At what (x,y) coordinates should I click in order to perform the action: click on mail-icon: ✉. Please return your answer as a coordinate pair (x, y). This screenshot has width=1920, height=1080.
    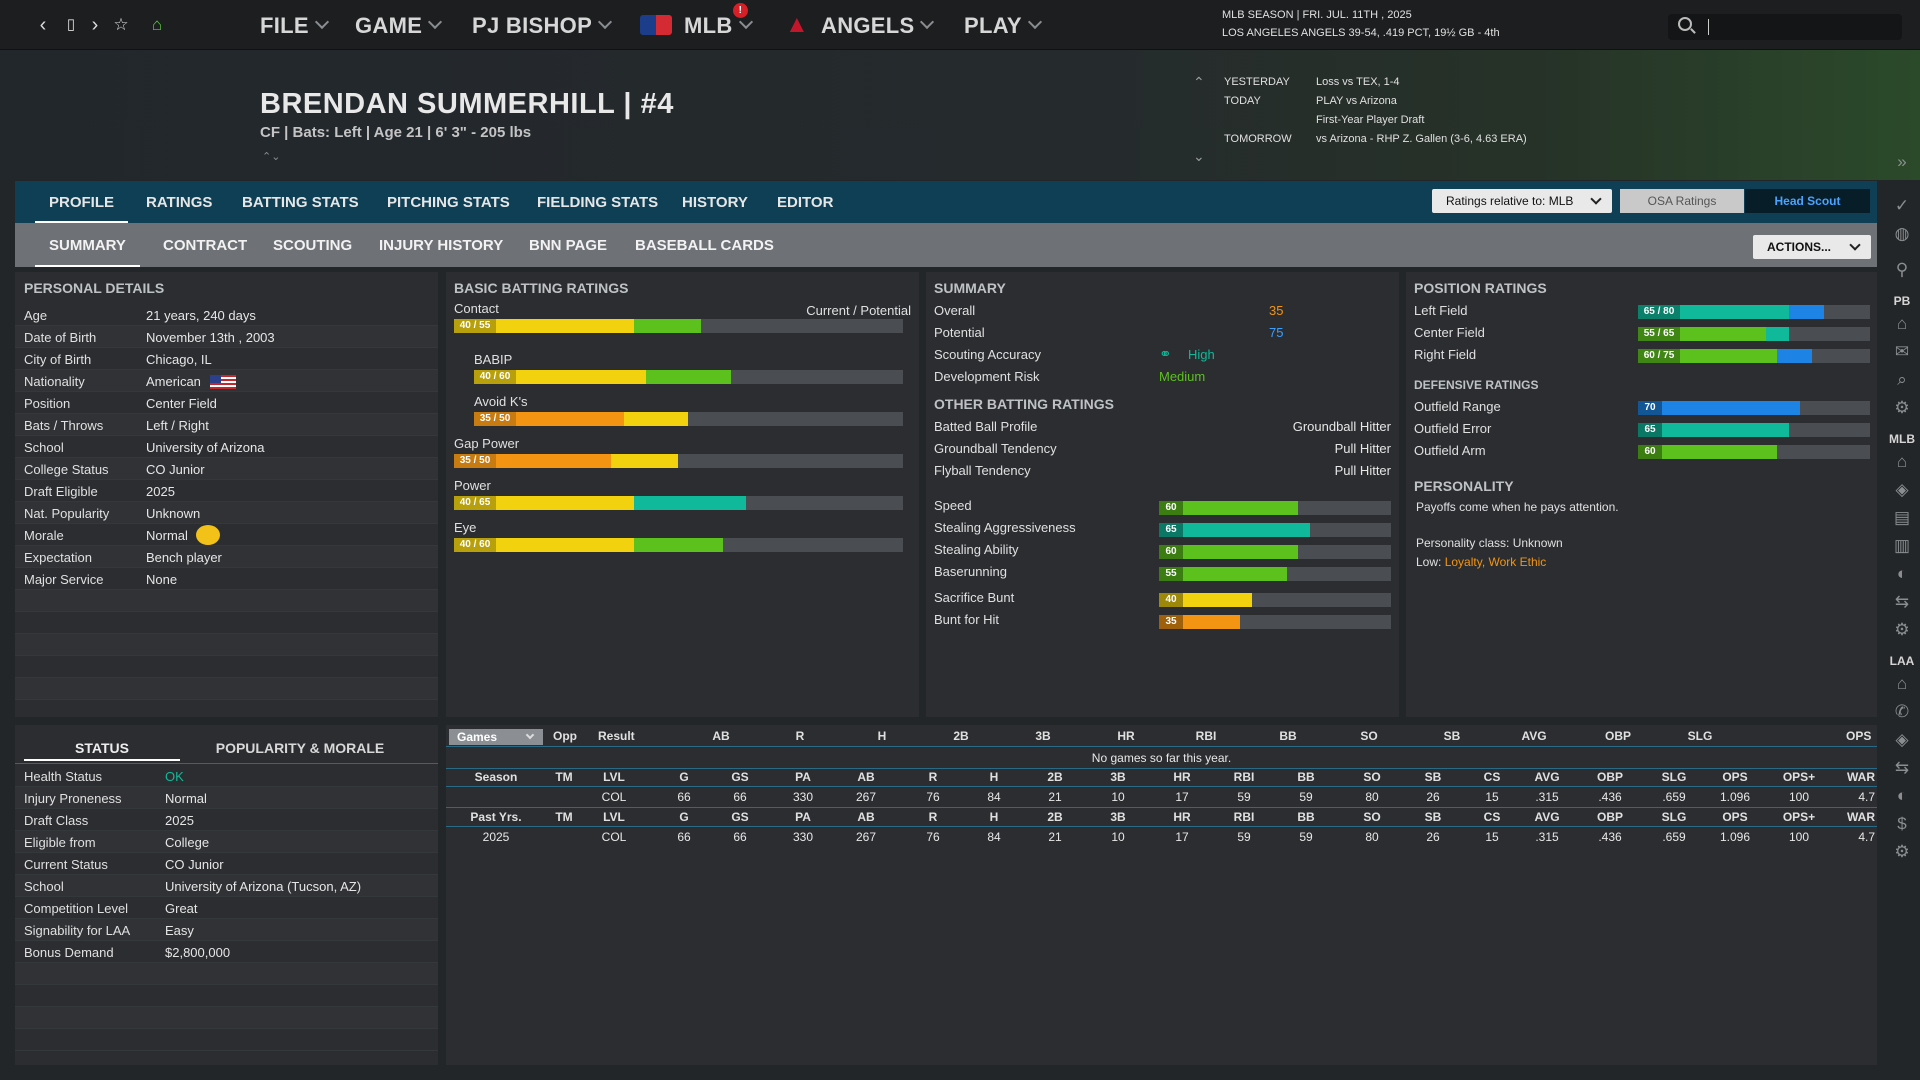
    Looking at the image, I should click on (1902, 351).